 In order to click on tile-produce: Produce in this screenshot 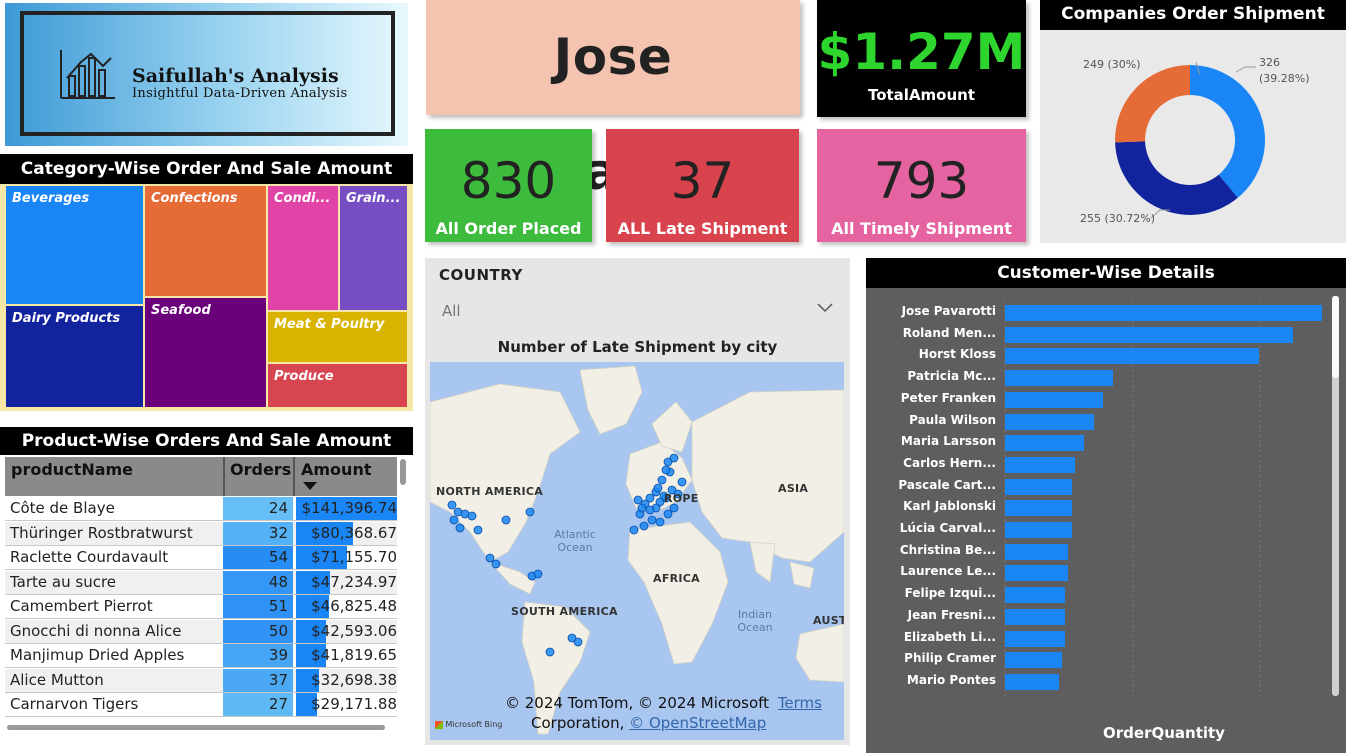, I will do `click(337, 385)`.